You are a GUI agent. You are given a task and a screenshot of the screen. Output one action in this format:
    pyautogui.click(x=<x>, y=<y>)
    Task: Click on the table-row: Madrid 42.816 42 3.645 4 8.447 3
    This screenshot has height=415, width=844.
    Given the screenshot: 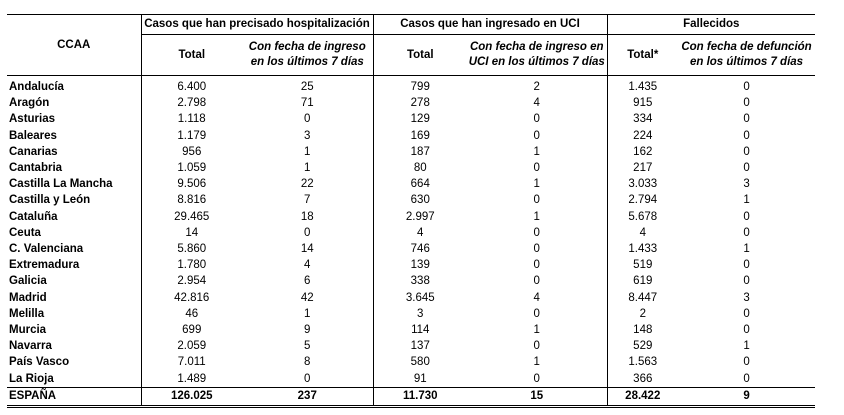 What is the action you would take?
    pyautogui.click(x=411, y=297)
    